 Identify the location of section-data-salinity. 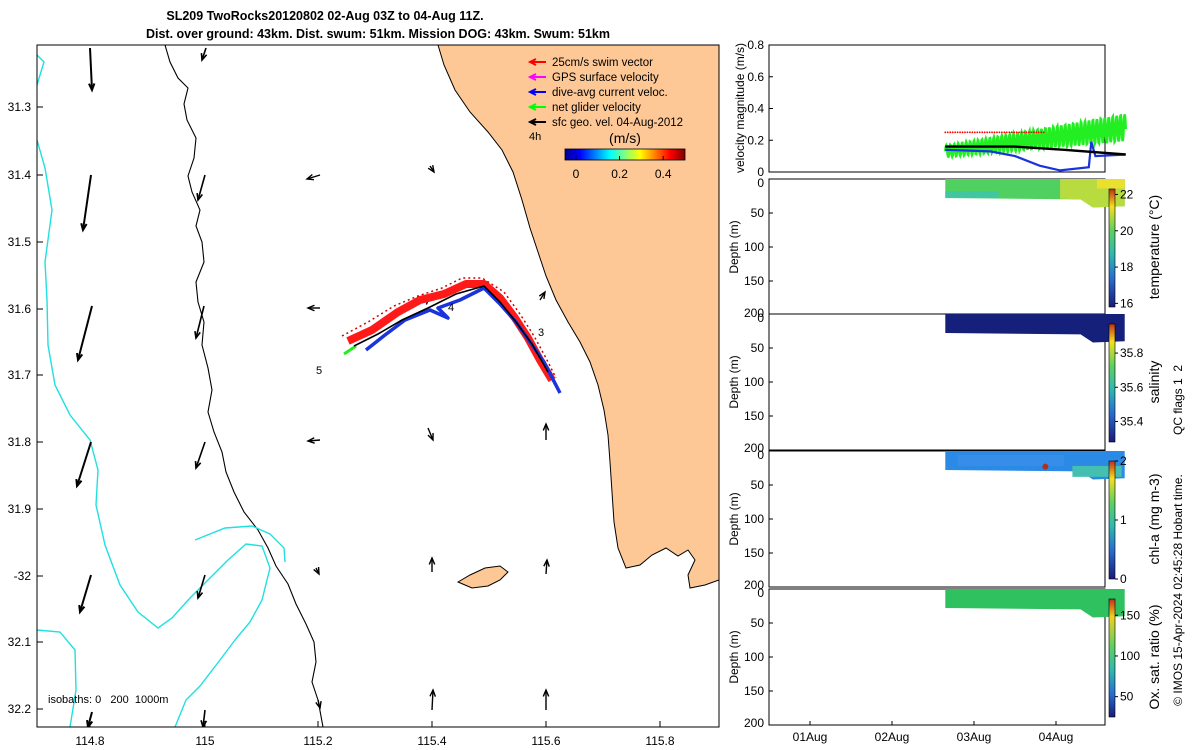
(1035, 328).